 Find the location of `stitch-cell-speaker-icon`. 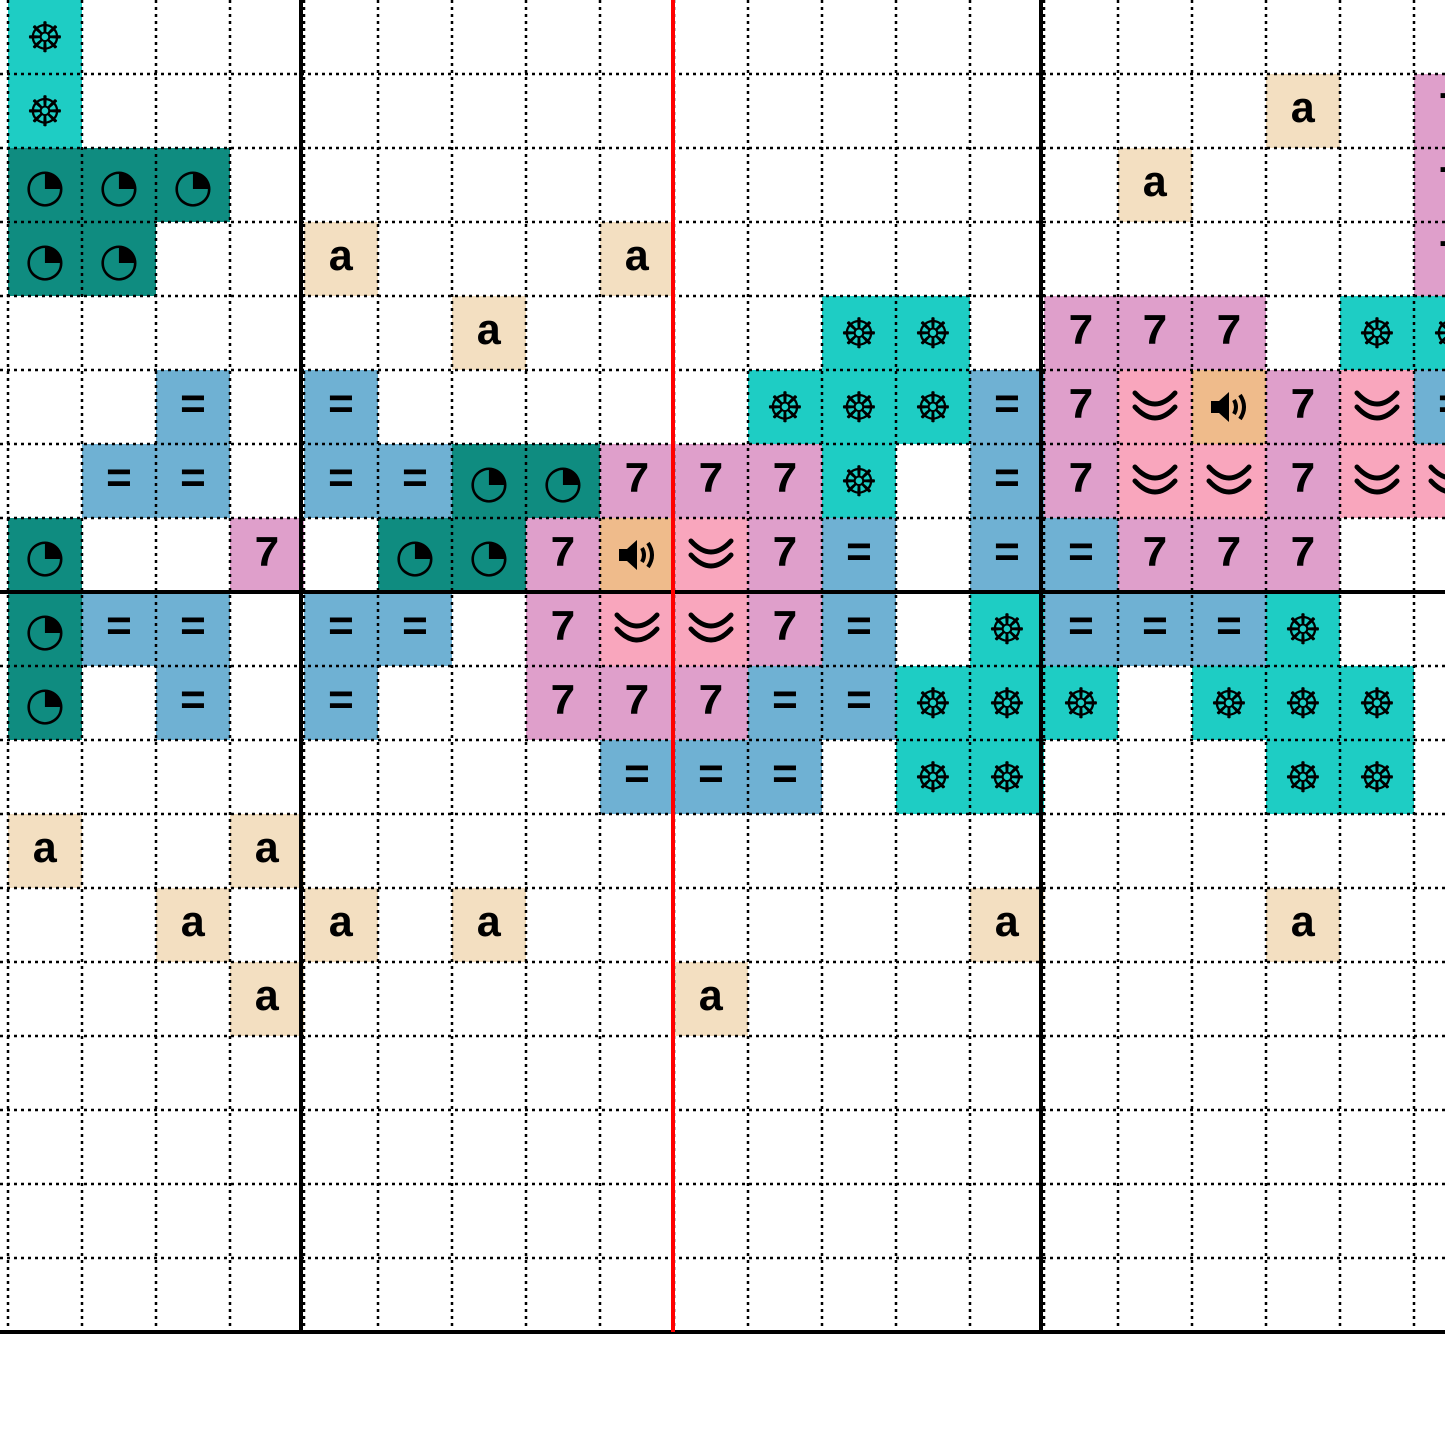

stitch-cell-speaker-icon is located at coordinates (1229, 407).